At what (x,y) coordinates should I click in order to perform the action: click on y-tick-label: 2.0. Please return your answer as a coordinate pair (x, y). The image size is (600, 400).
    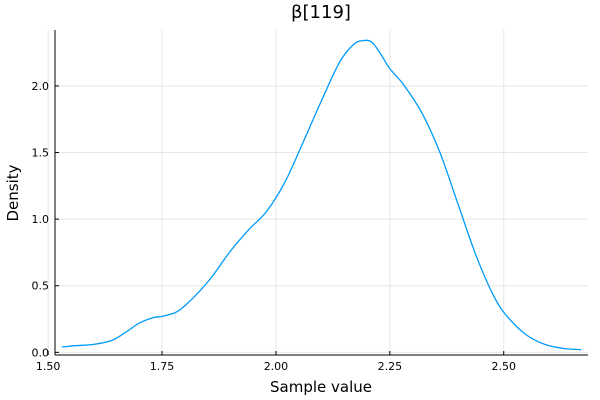
    Looking at the image, I should click on (41, 86).